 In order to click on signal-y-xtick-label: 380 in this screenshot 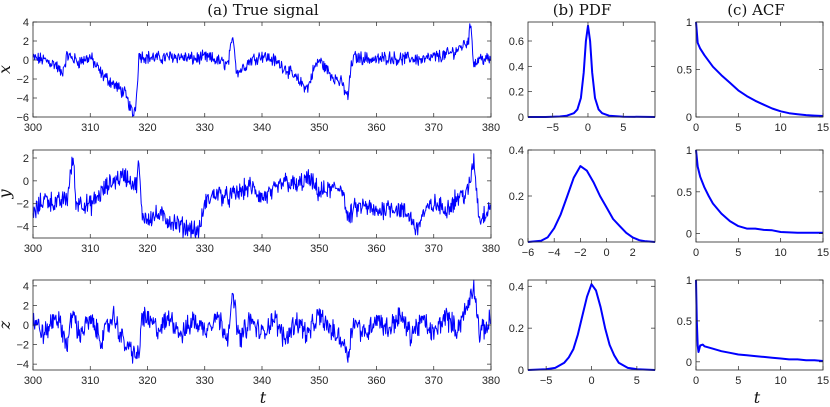, I will do `click(491, 249)`.